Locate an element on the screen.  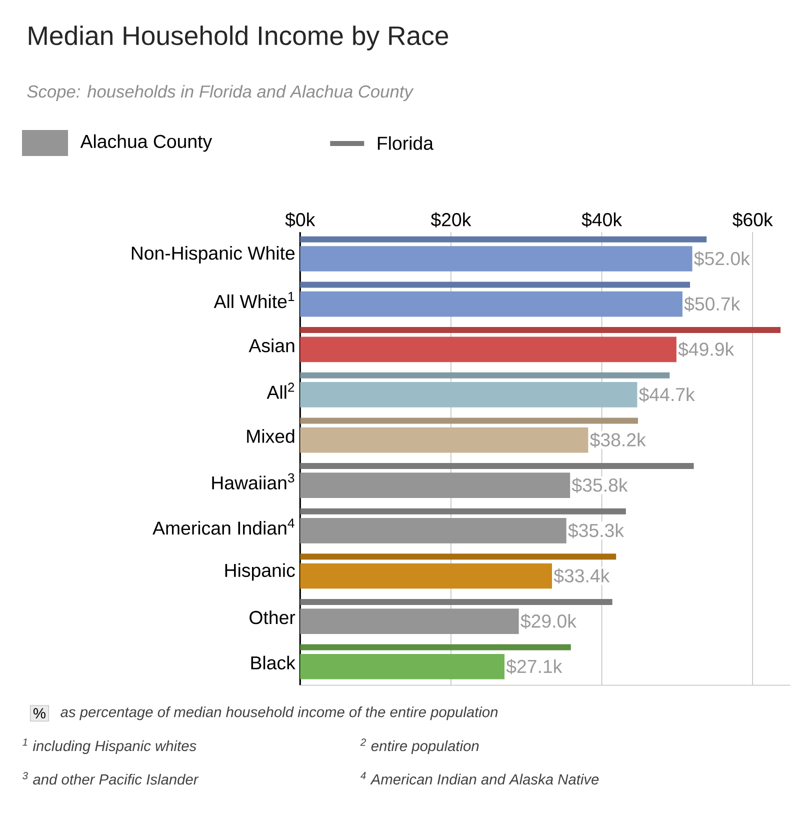
data-label: $50.7k is located at coordinates (712, 304).